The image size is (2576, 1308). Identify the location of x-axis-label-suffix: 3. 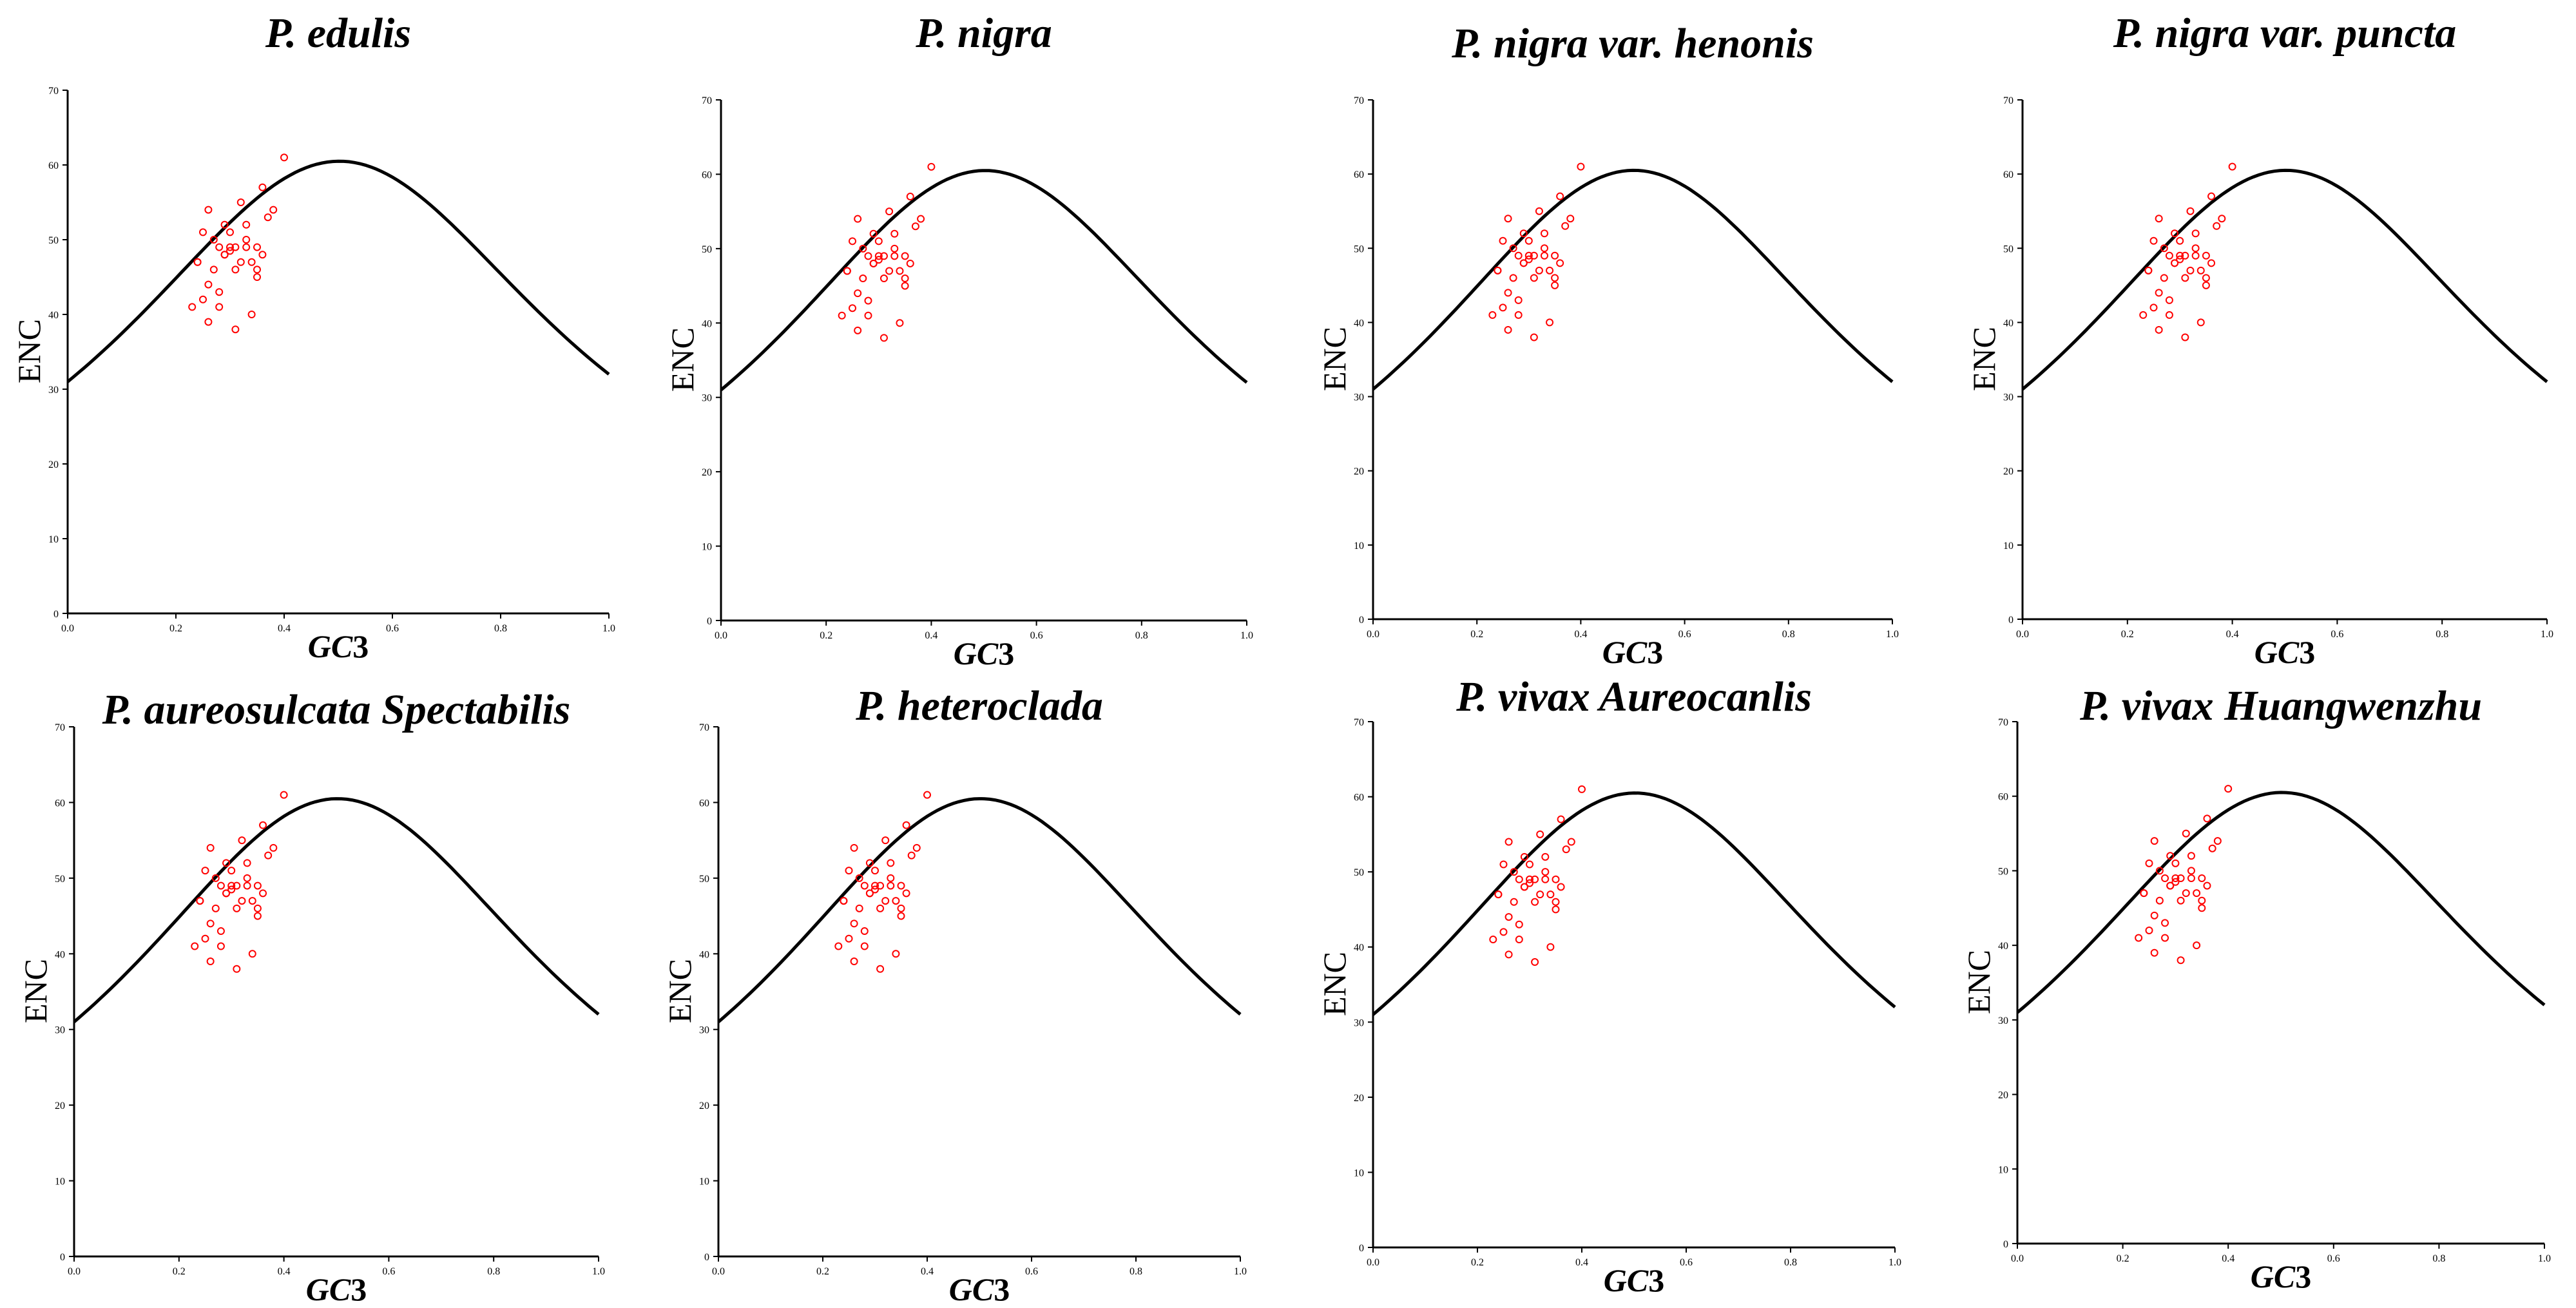
(1655, 652).